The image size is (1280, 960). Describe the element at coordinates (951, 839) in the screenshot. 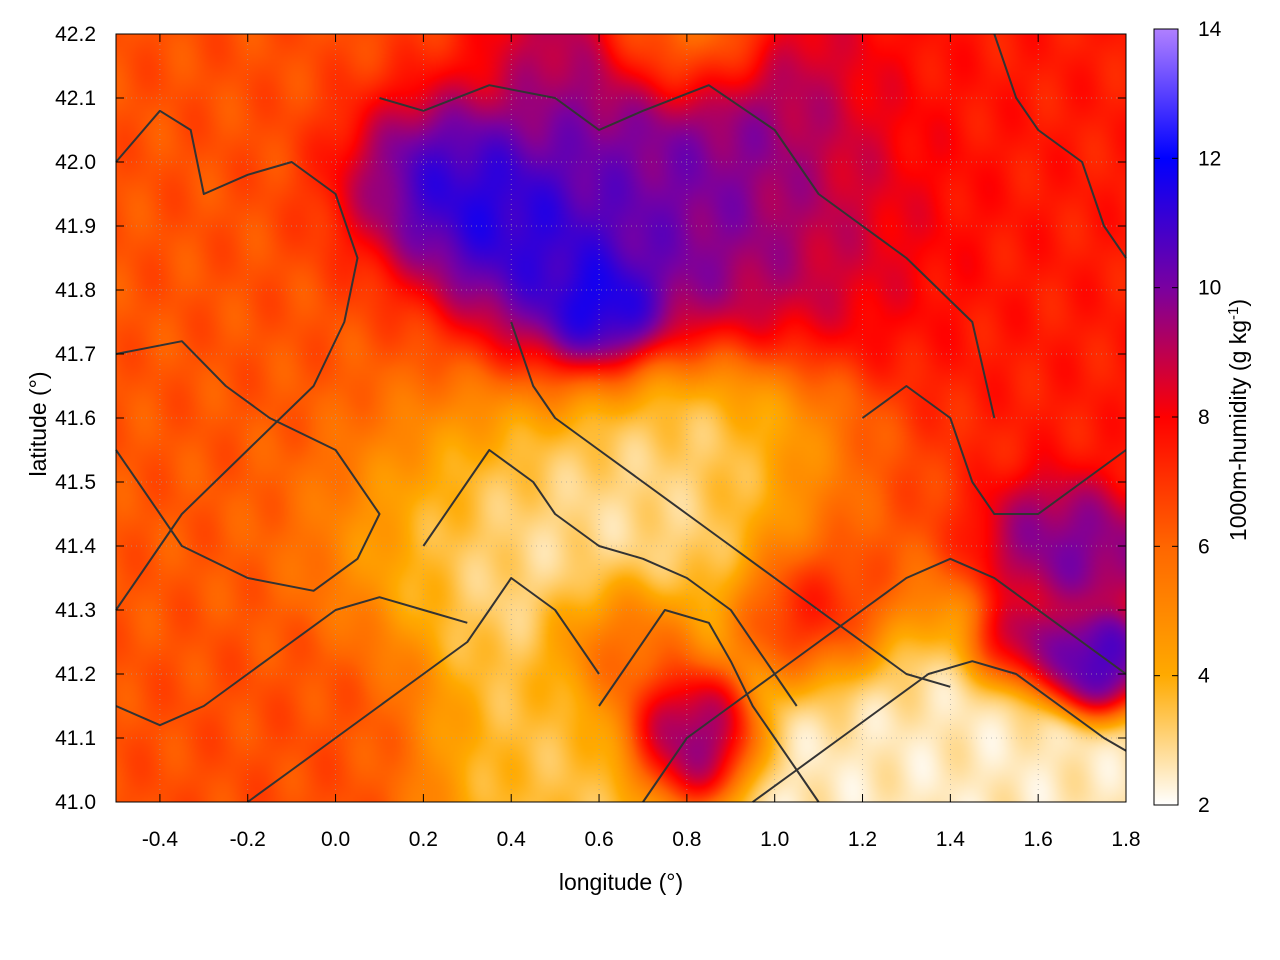

I see `x-tick-label: 1.4` at that location.